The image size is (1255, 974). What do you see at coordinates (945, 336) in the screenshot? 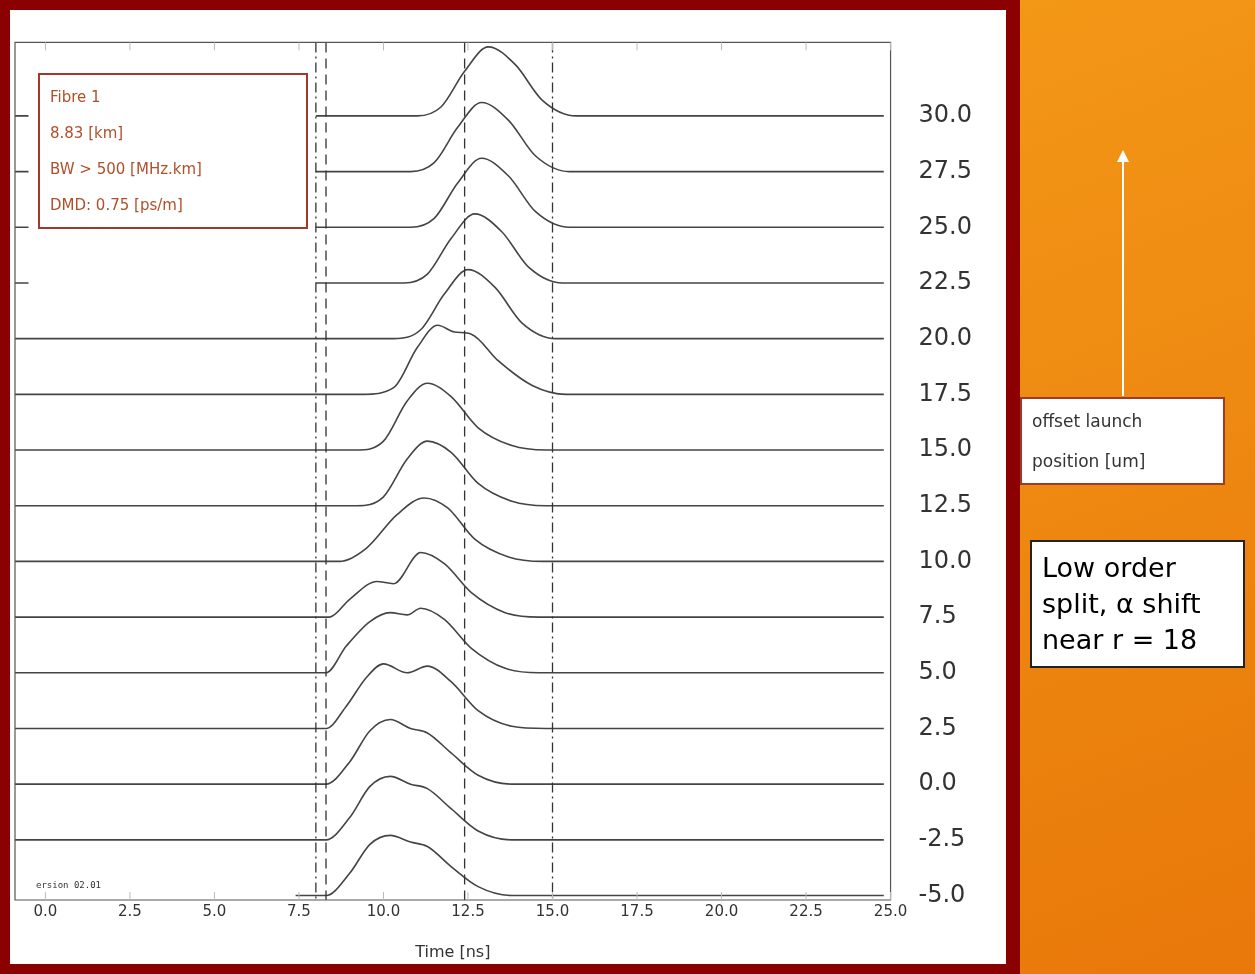
I see `y-tick-label: 20.0` at bounding box center [945, 336].